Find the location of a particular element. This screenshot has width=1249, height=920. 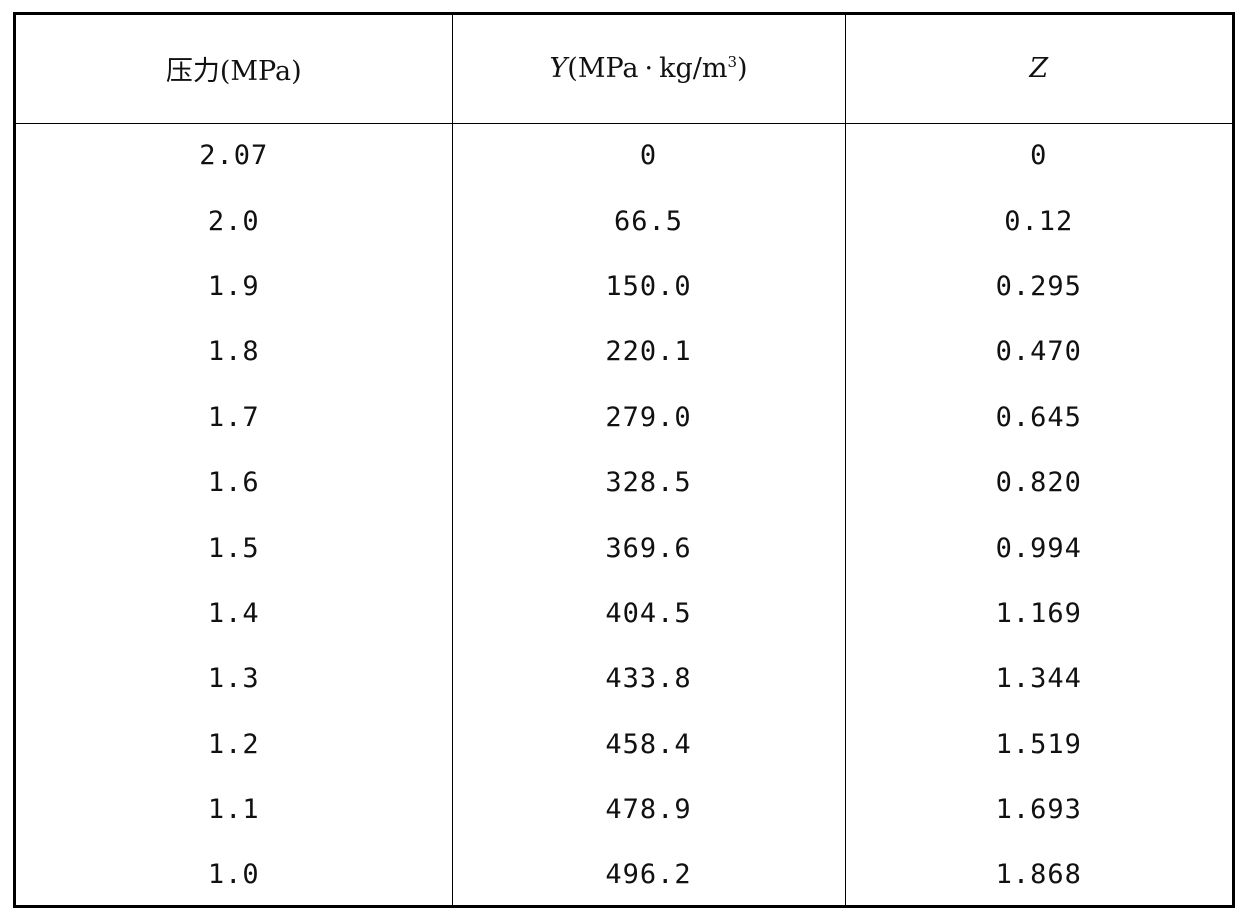

header-pressure: 压力(MPa) is located at coordinates (234, 69).